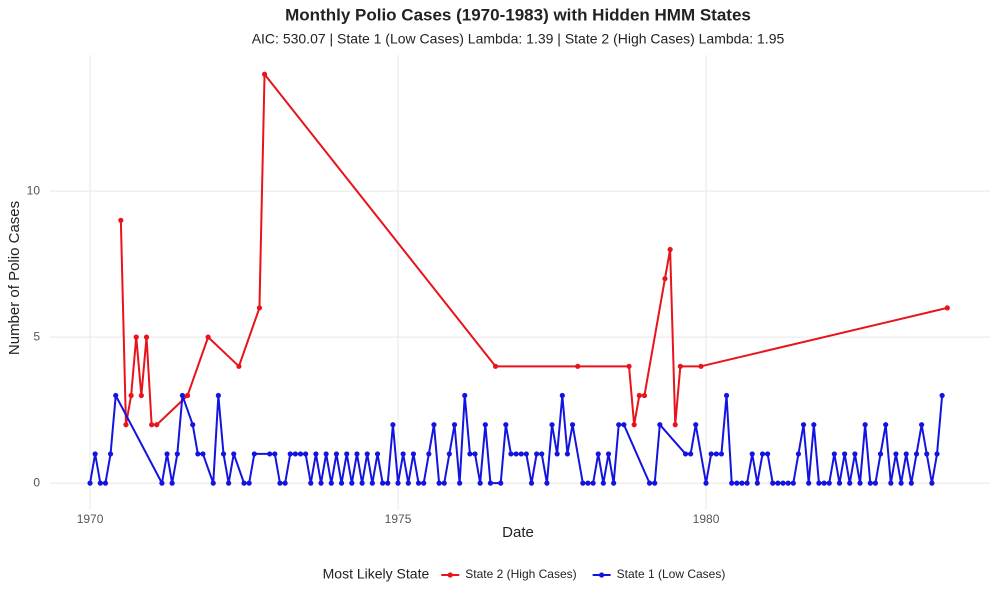  I want to click on legend-label: State 2 (High Cases), so click(520, 574).